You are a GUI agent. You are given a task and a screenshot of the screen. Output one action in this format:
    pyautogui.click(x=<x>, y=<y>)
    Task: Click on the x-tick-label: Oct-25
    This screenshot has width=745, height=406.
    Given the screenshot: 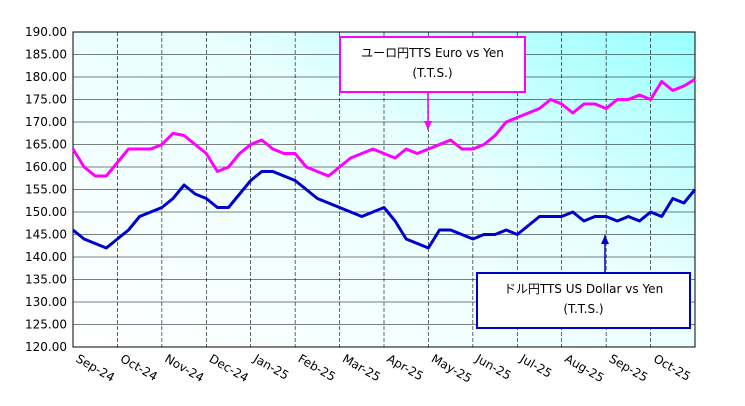 What is the action you would take?
    pyautogui.click(x=672, y=367)
    